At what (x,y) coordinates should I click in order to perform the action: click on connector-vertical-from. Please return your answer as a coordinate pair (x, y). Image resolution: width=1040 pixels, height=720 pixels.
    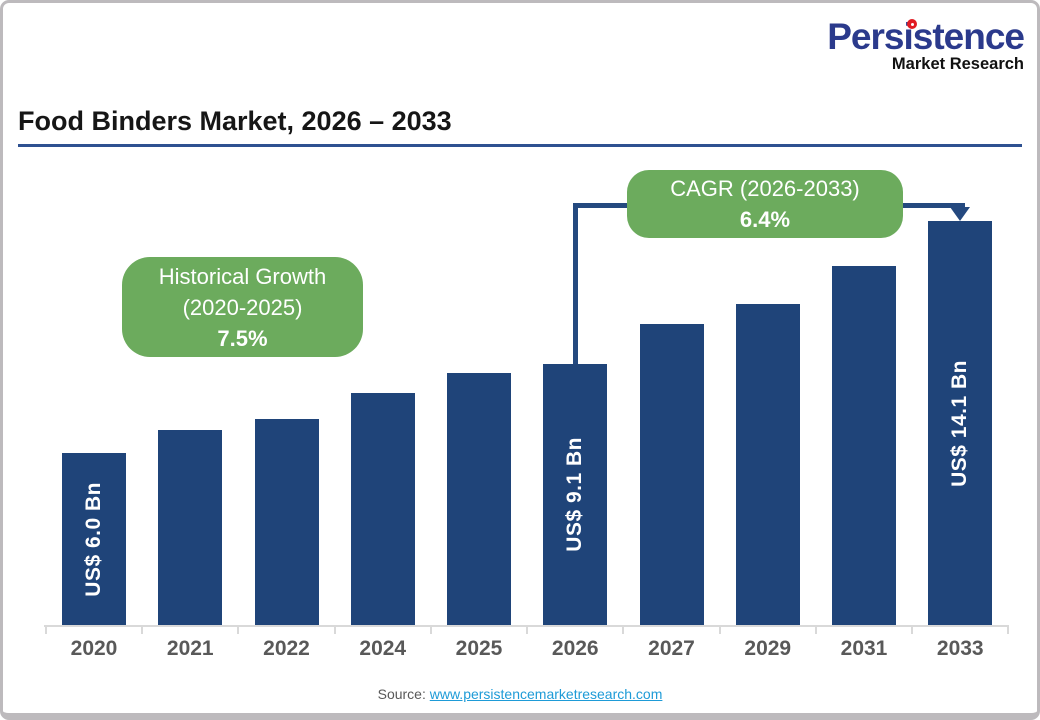
    Looking at the image, I should click on (575, 283).